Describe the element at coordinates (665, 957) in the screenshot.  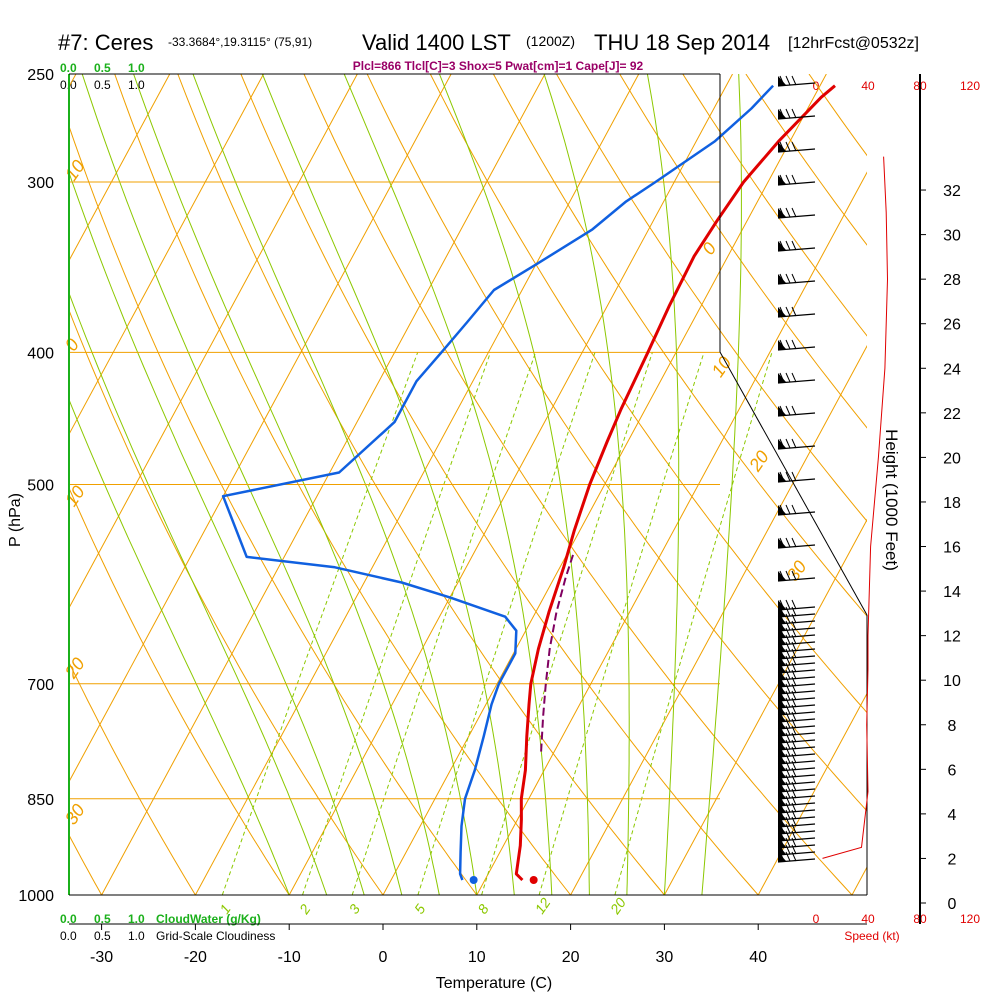
I see `temp-tick-30: 30` at that location.